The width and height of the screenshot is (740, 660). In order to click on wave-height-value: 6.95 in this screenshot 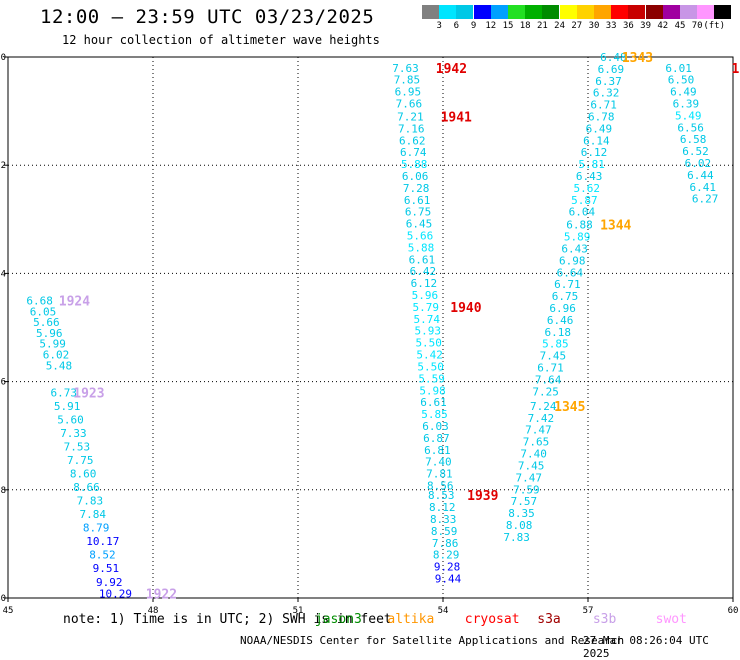, I will do `click(408, 92)`.